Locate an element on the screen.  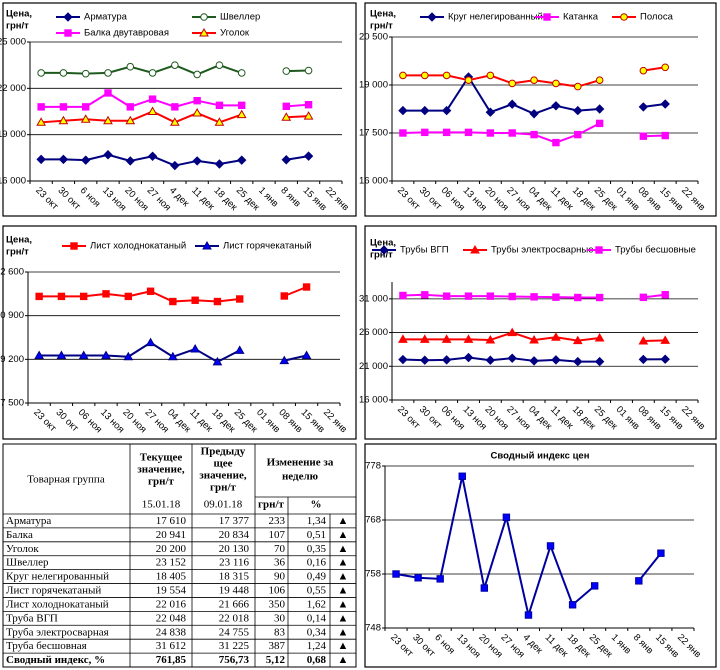
table-cell: 23 152 is located at coordinates (171, 563).